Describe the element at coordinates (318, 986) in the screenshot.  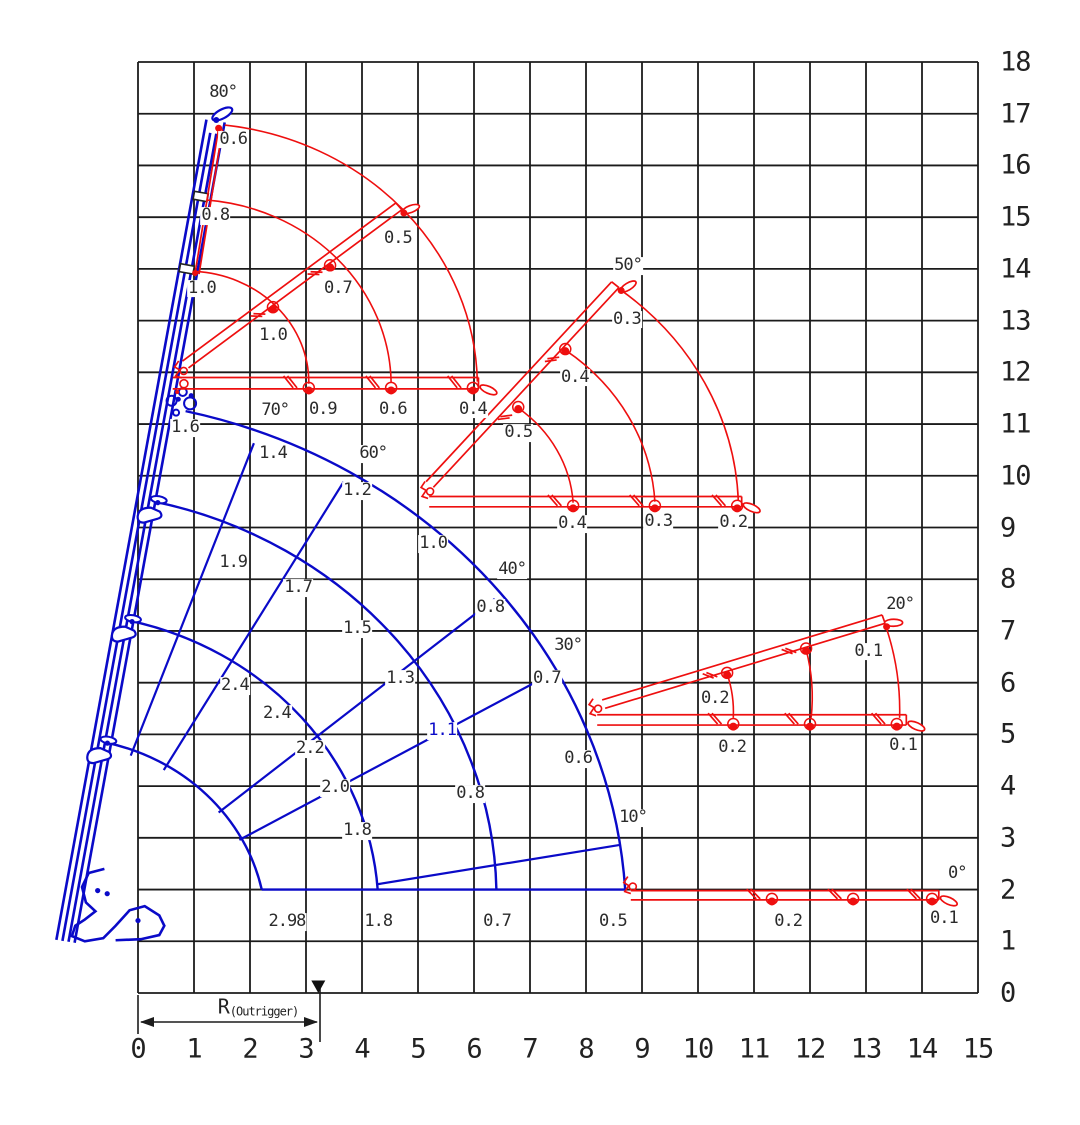
I see `outrigger-marker-icon` at that location.